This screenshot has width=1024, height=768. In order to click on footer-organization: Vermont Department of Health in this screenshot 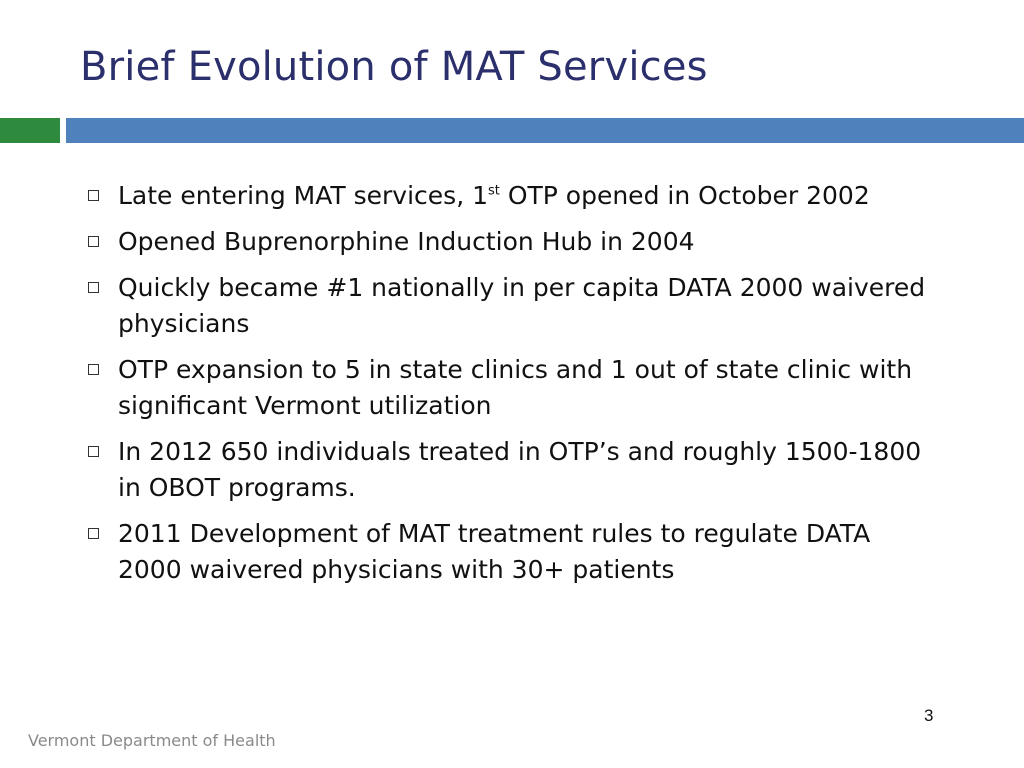, I will do `click(152, 740)`.